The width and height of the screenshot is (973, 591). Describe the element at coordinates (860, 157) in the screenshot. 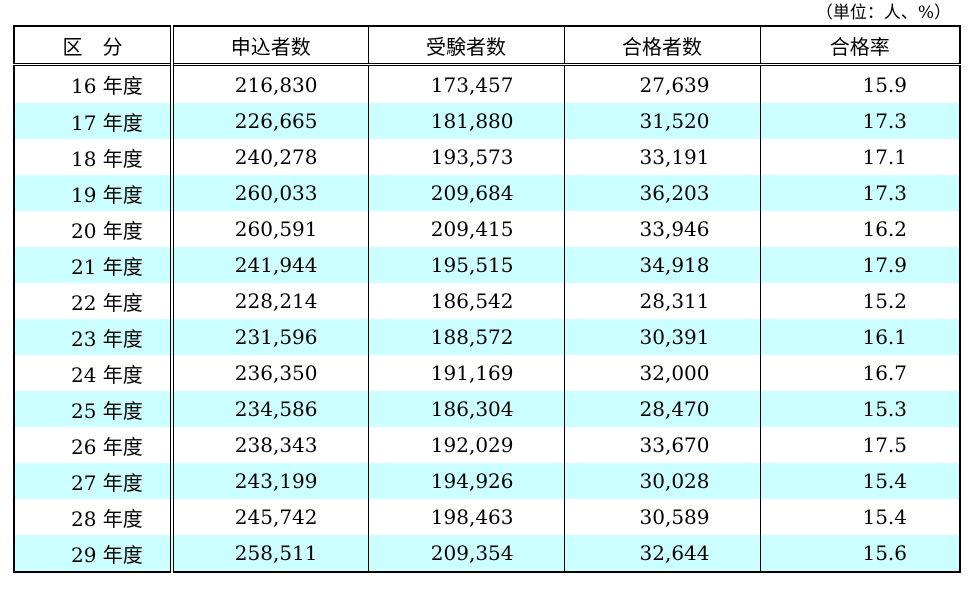

I see `cell-pass-rate: 17.1` at that location.